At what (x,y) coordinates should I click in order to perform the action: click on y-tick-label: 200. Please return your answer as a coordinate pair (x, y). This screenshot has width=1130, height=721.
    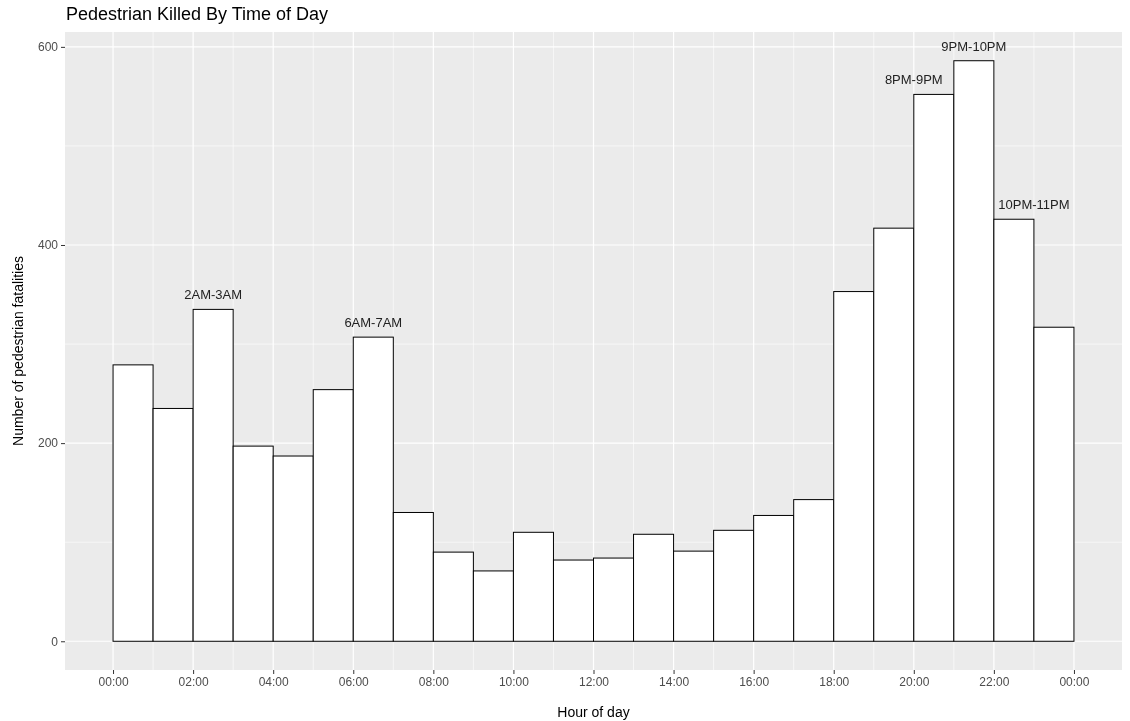
    Looking at the image, I should click on (48, 443).